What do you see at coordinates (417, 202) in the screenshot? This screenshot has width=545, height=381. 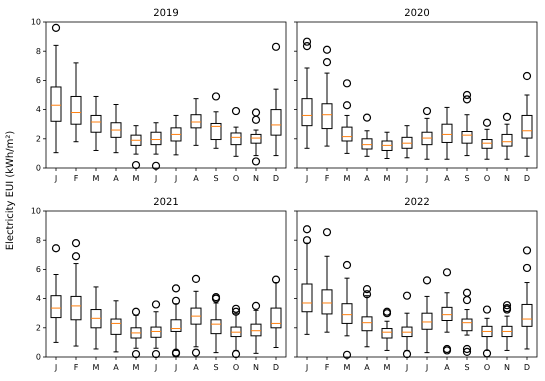 I see `chart-title: 2022` at bounding box center [417, 202].